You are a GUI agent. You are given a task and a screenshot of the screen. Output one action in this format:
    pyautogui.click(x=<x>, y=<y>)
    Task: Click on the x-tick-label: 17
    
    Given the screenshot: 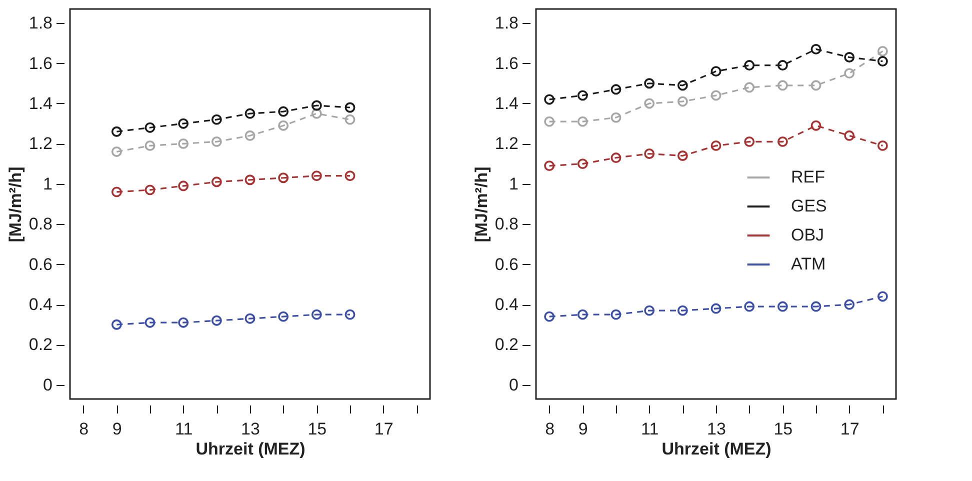 What is the action you would take?
    pyautogui.click(x=384, y=429)
    